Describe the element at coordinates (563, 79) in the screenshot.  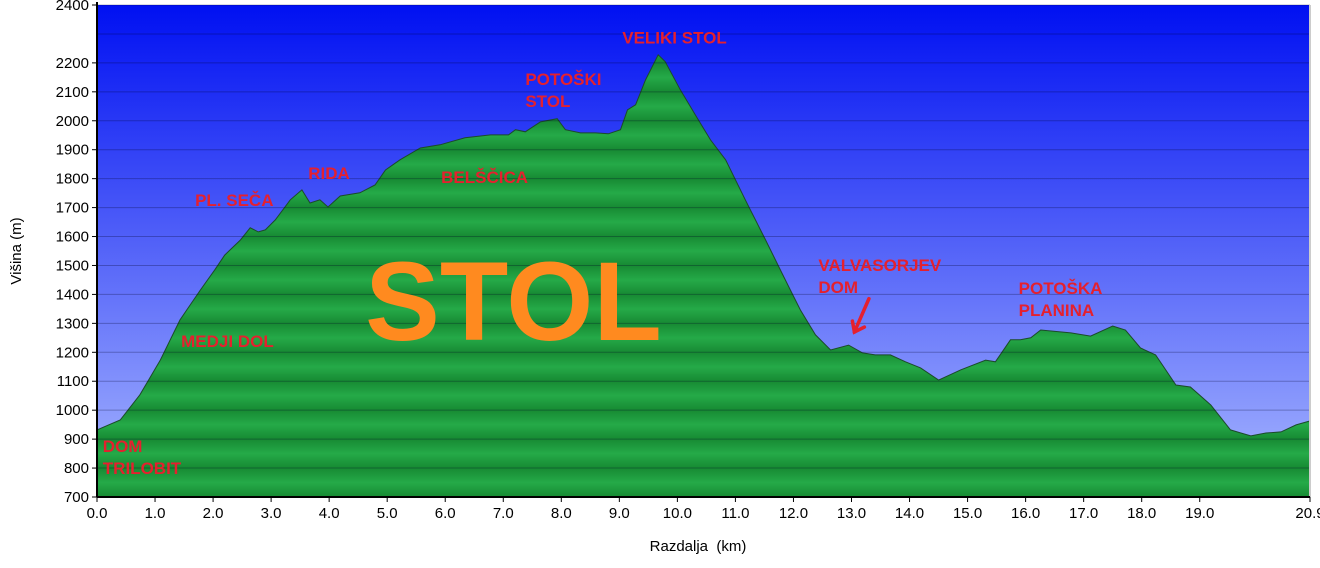
I see `annotation-label: POTOŠKI` at that location.